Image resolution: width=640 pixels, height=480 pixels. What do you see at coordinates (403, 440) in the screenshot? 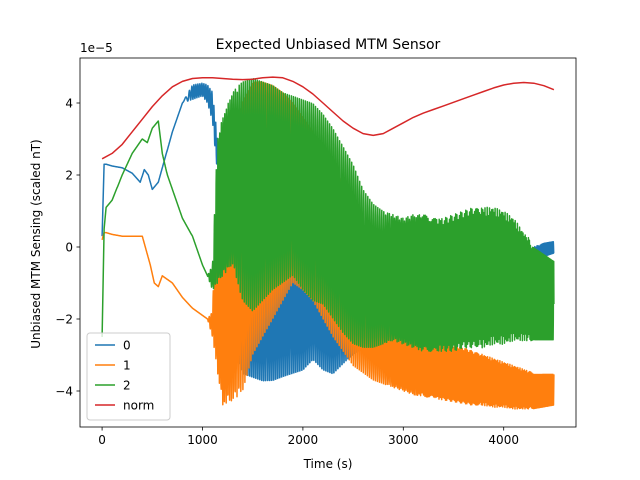
I see `x-tick-label: 3000` at bounding box center [403, 440].